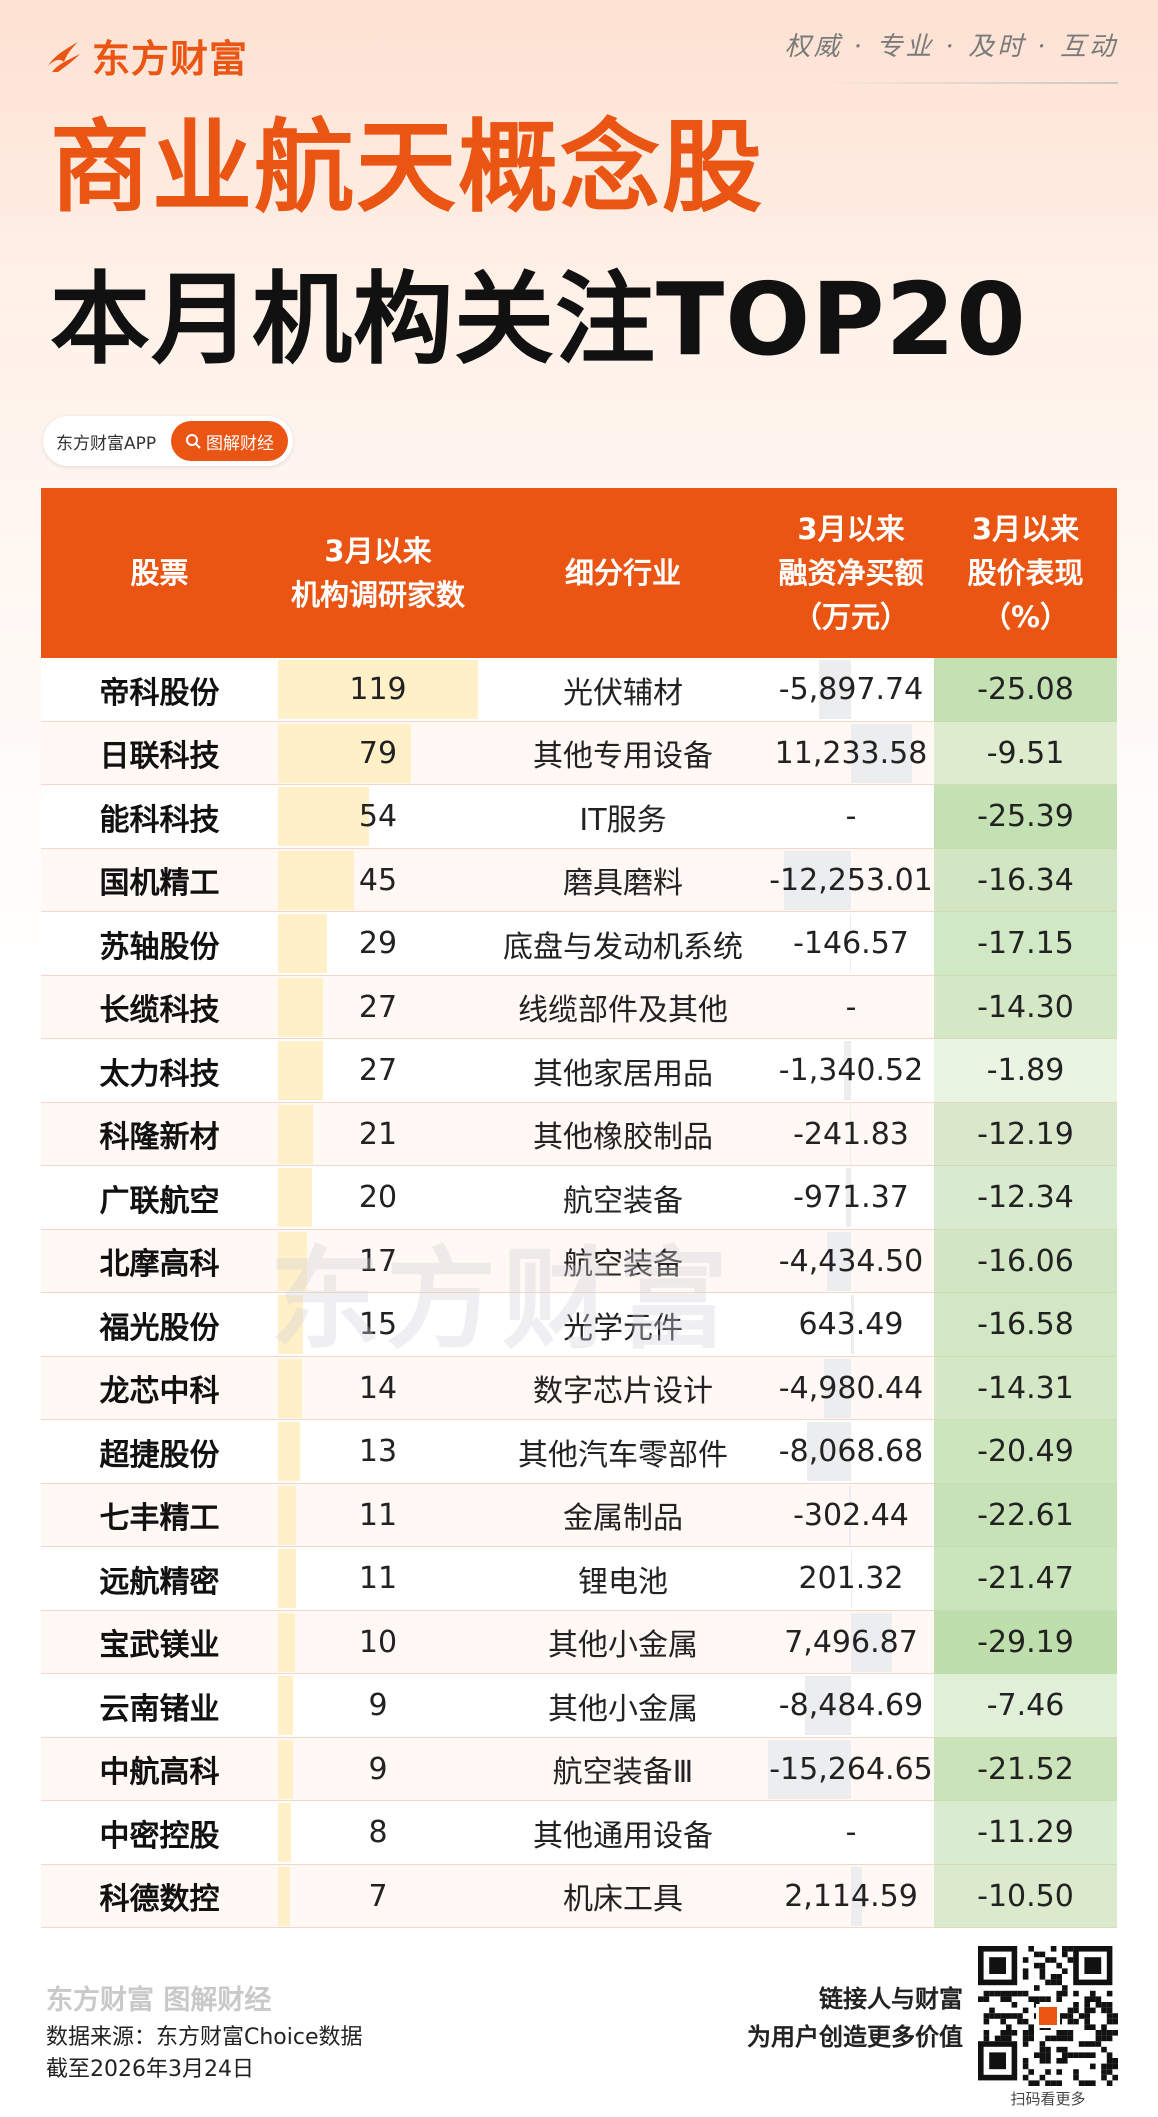  What do you see at coordinates (851, 1769) in the screenshot?
I see `net-buy: -15,264.65` at bounding box center [851, 1769].